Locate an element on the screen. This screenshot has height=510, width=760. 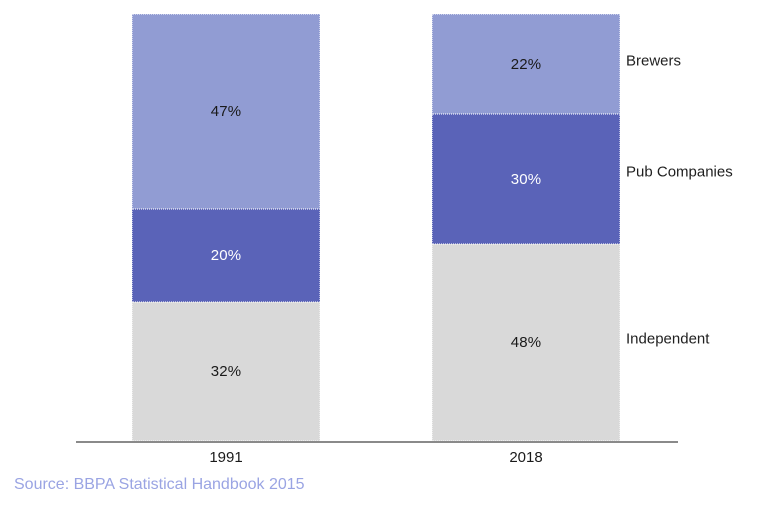
series-label-independent: Independent is located at coordinates (668, 339).